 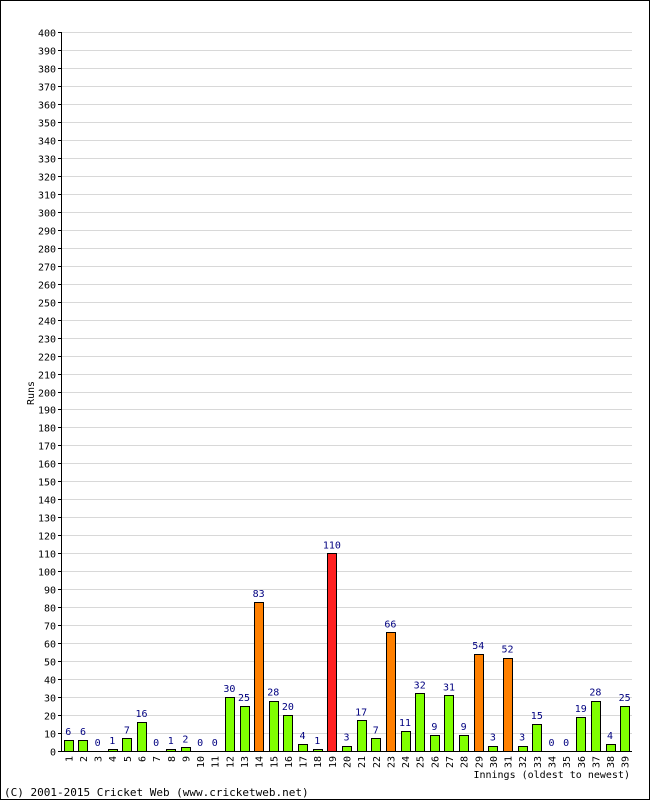 What do you see at coordinates (216, 762) in the screenshot?
I see `x-tick-label: 11` at bounding box center [216, 762].